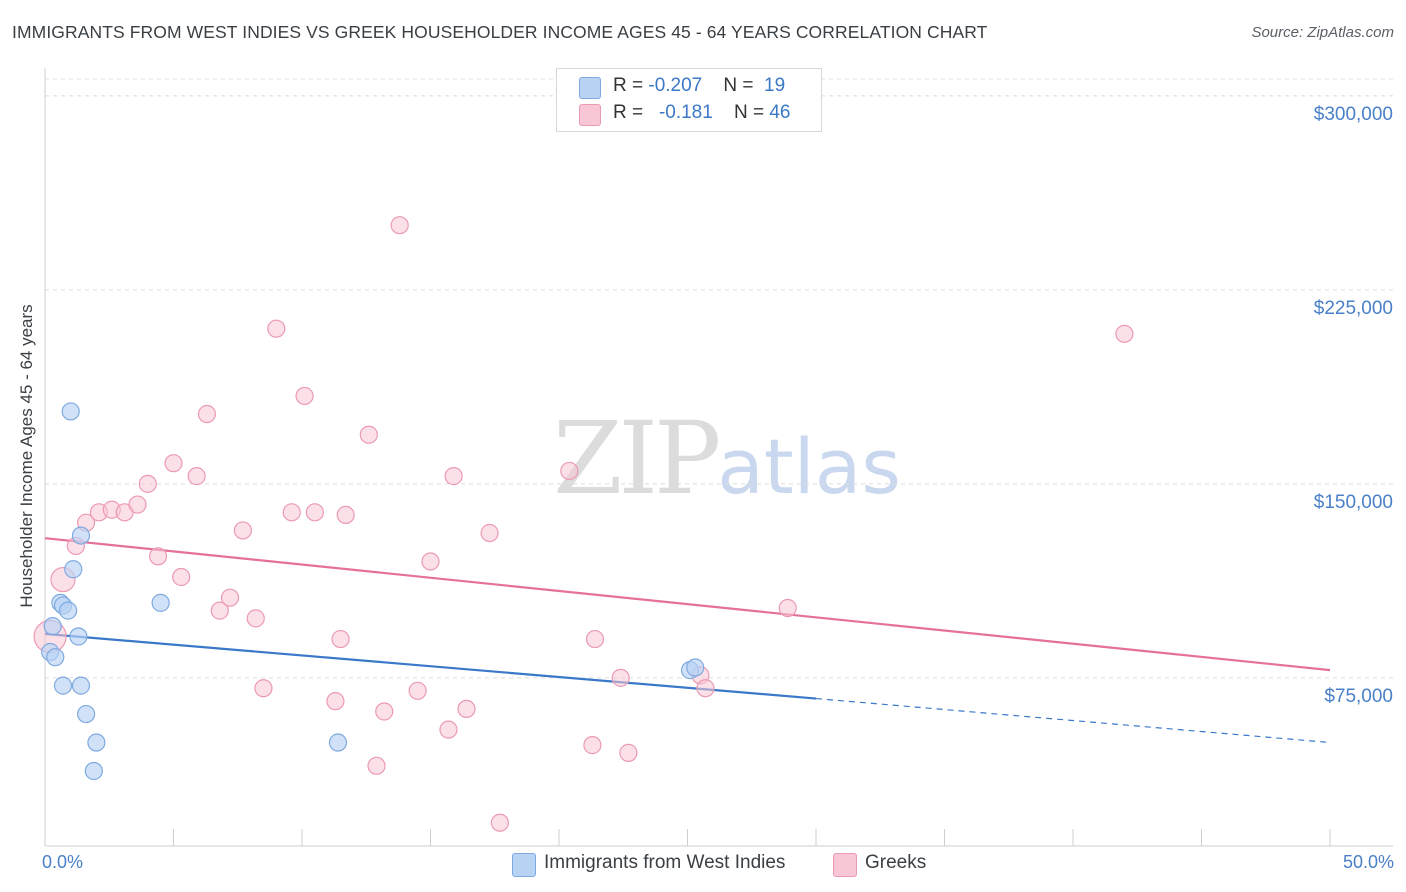 The height and width of the screenshot is (892, 1406). I want to click on correlation-legend: R = -0.207 N = 19 R = -0.181 N = 46, so click(689, 100).